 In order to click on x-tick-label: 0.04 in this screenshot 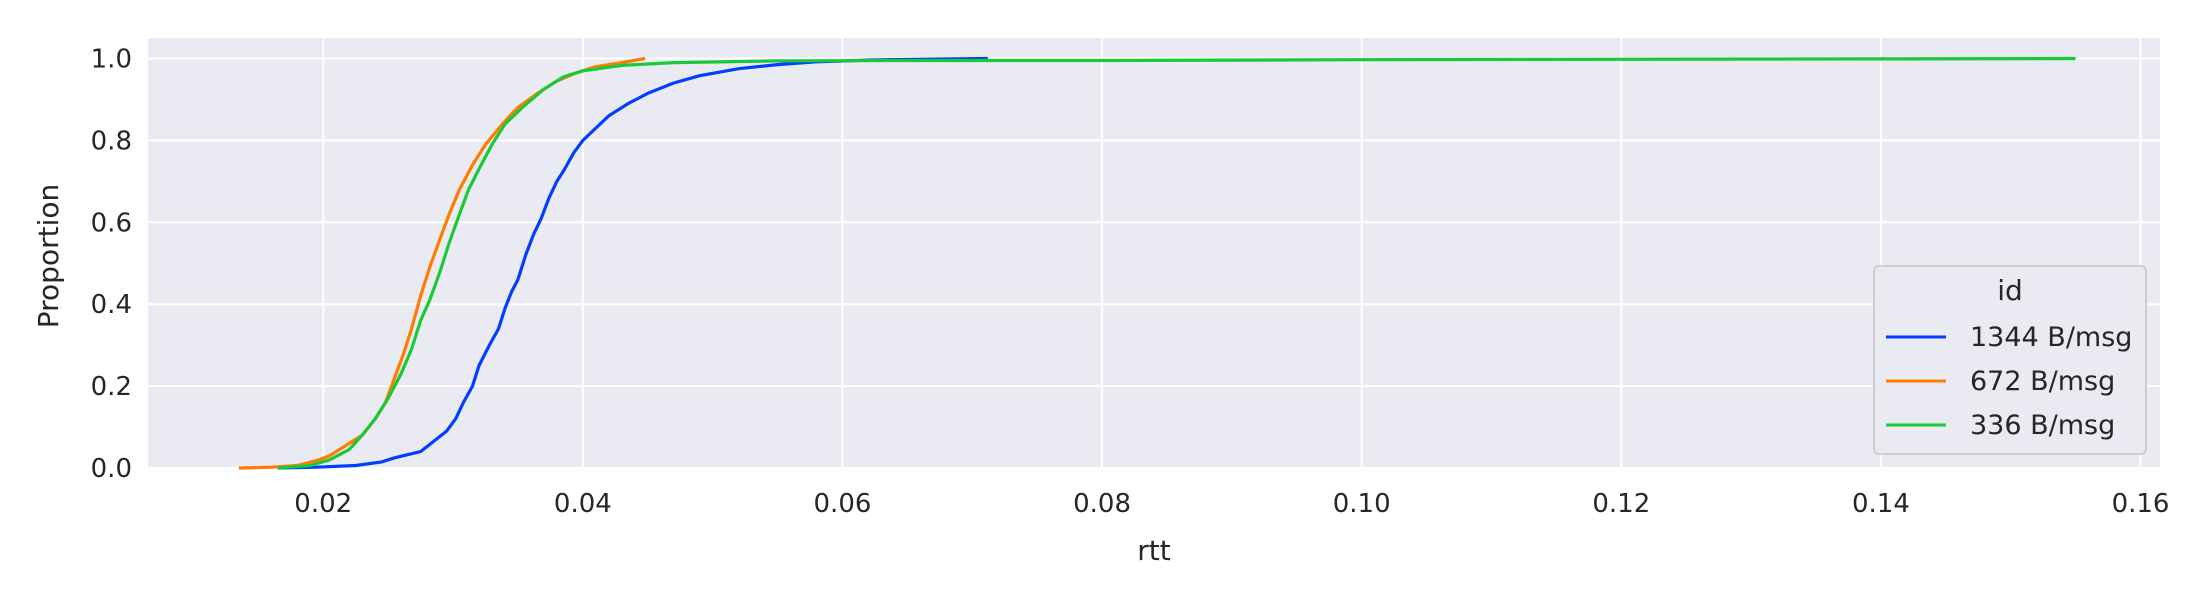, I will do `click(583, 504)`.